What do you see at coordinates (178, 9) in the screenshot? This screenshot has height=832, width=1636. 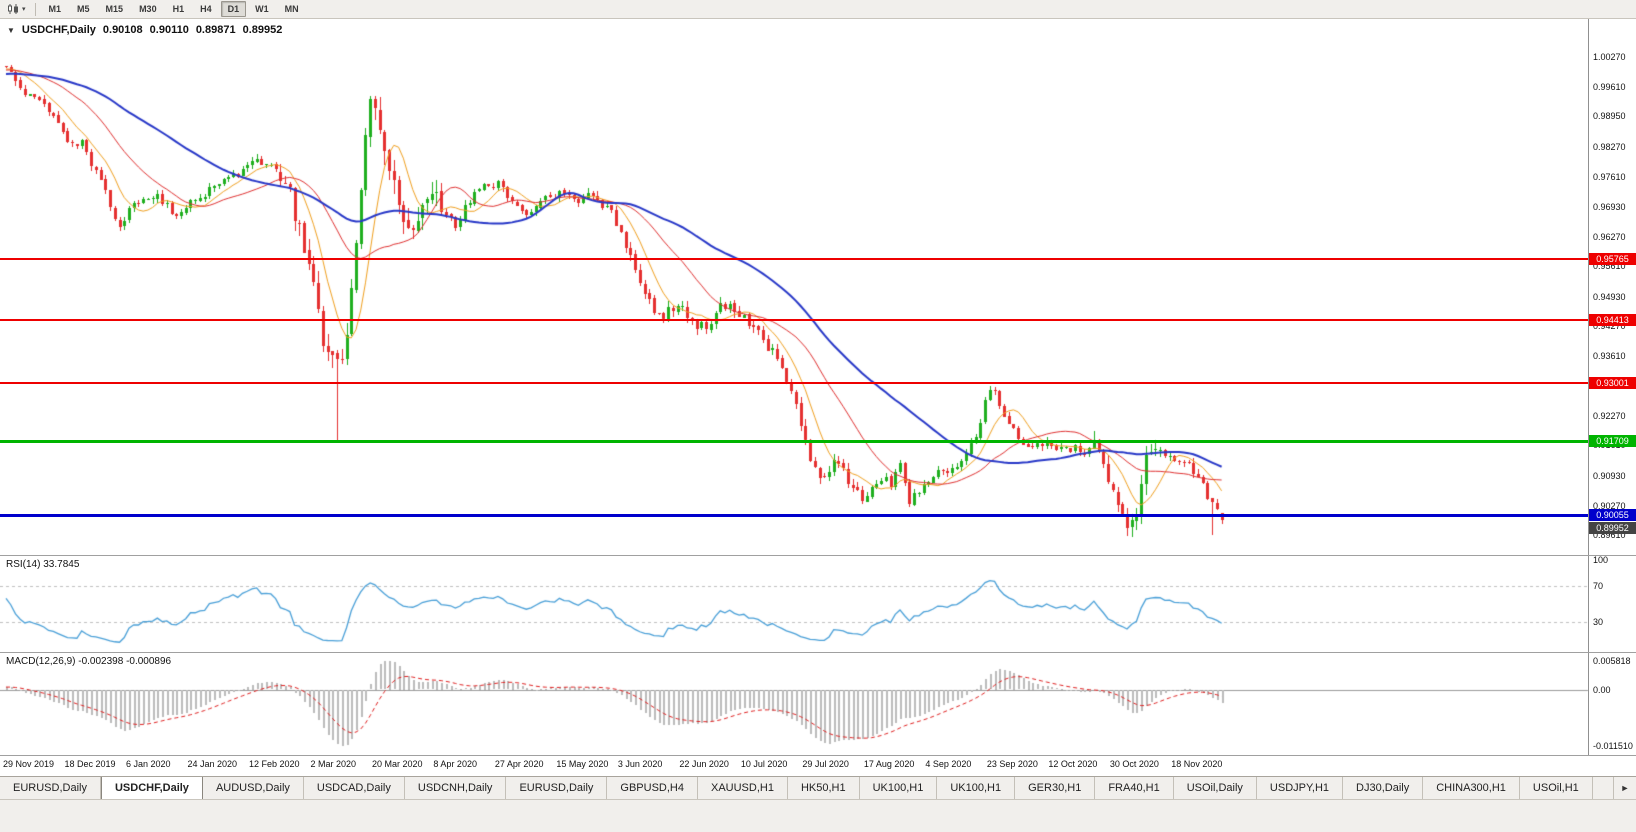 I see `timeframe-button-h1: H1` at bounding box center [178, 9].